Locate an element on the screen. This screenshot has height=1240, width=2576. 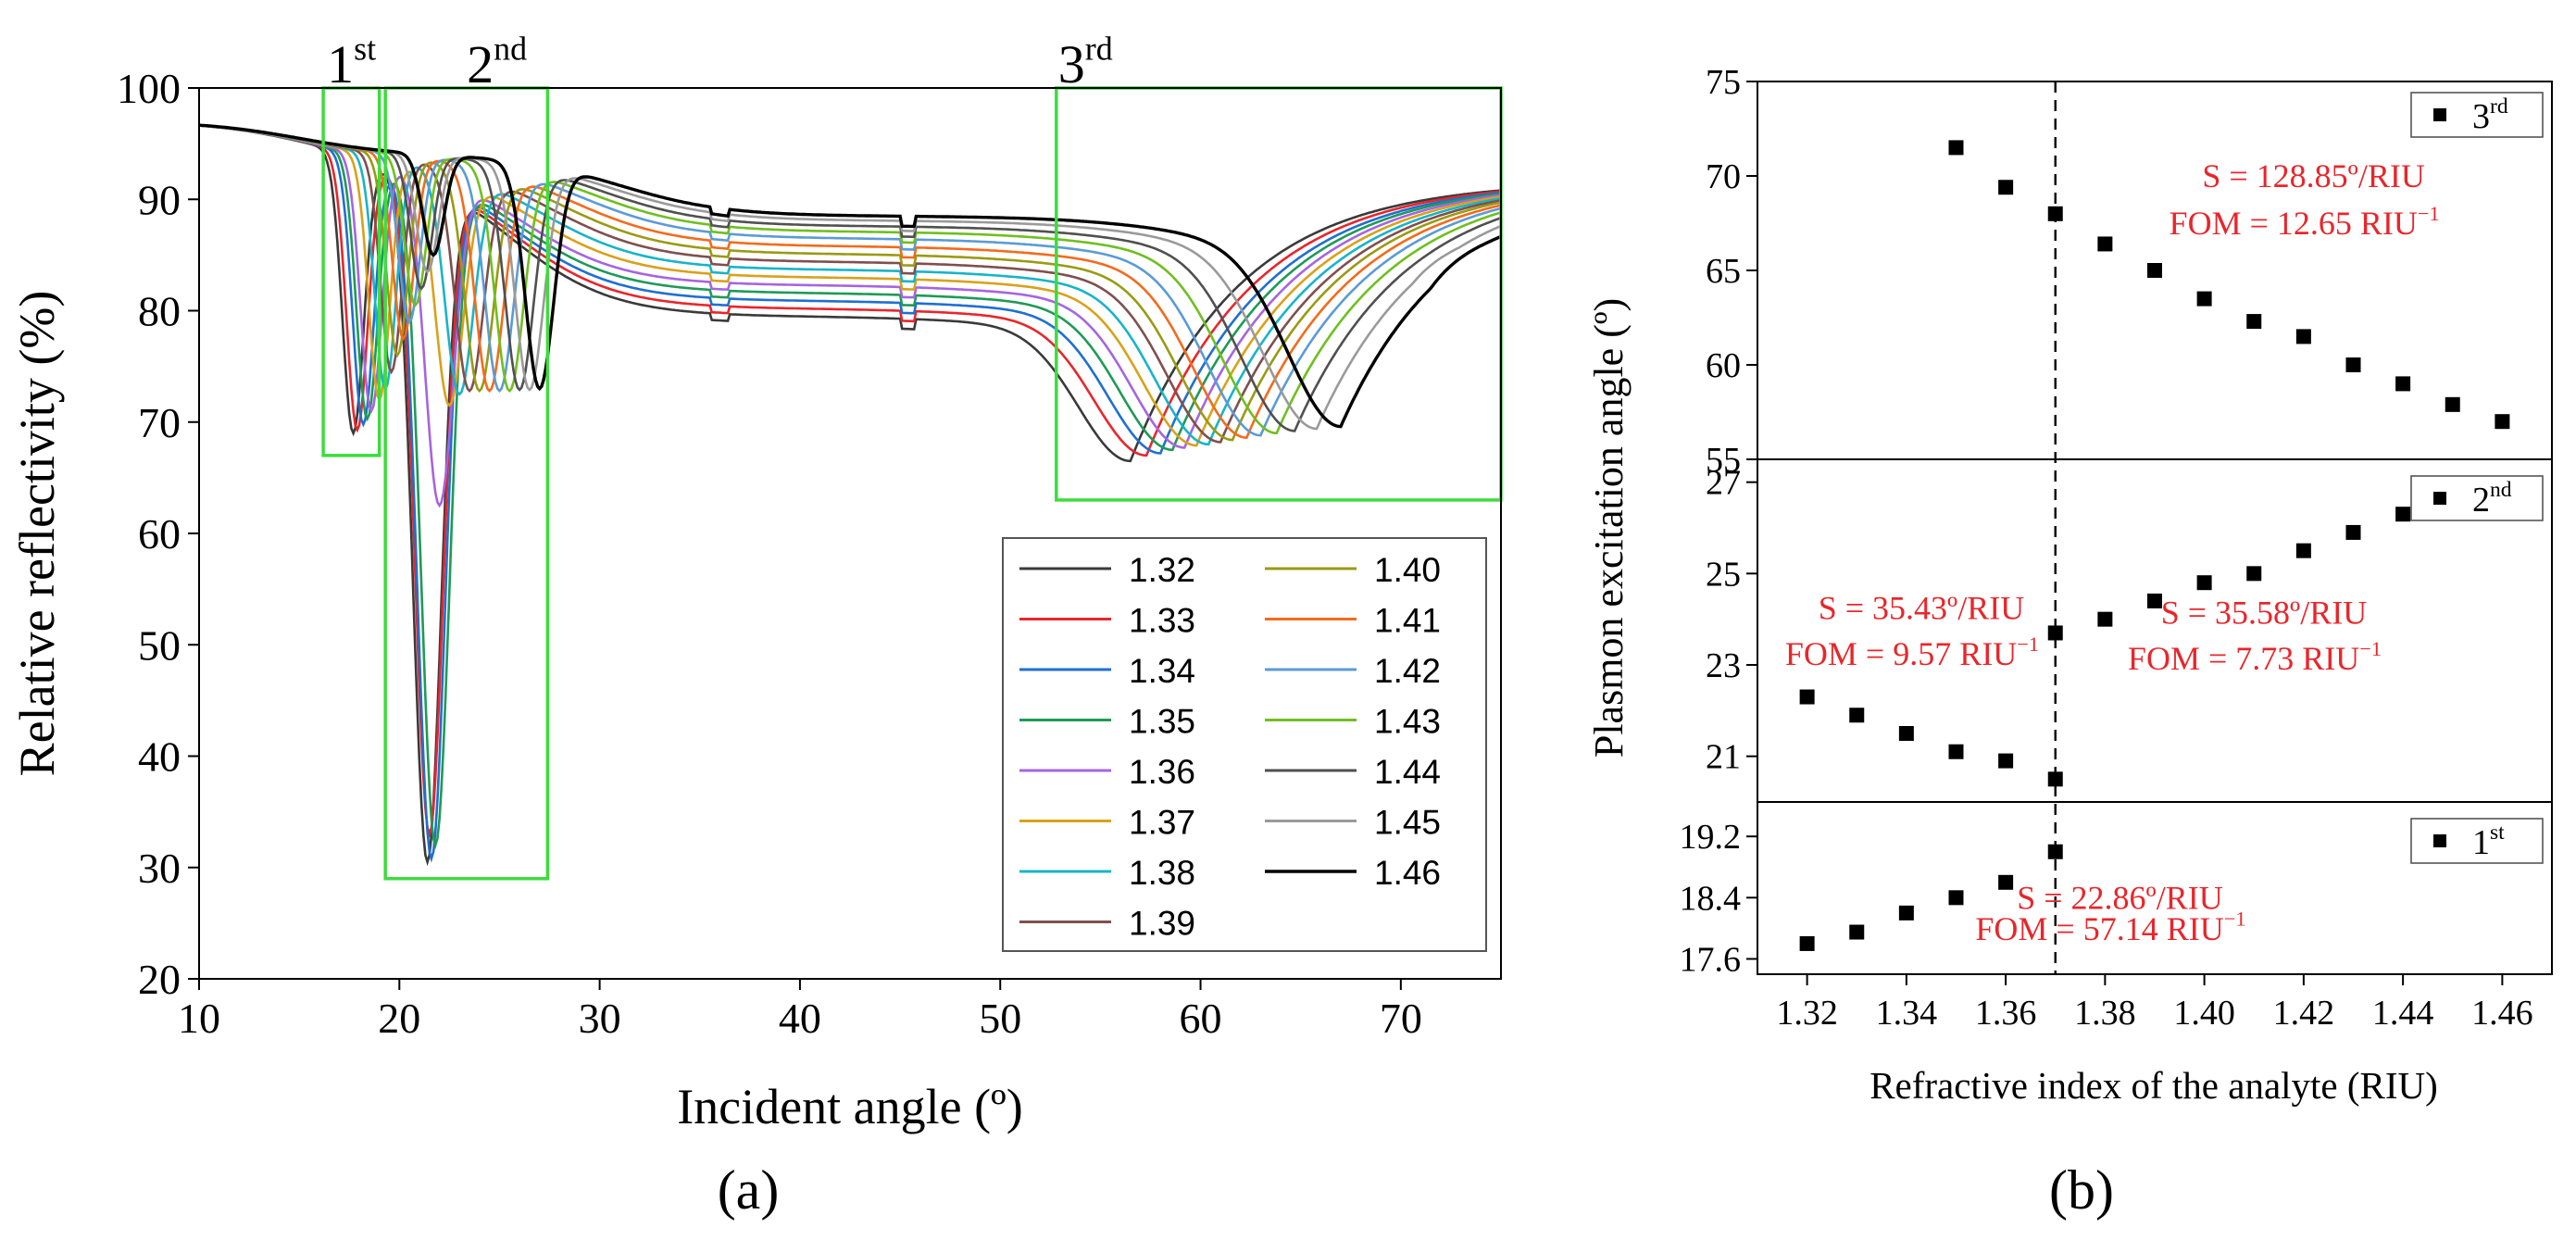
panel-a-legend-label-1-35: 1.35 is located at coordinates (1162, 722).